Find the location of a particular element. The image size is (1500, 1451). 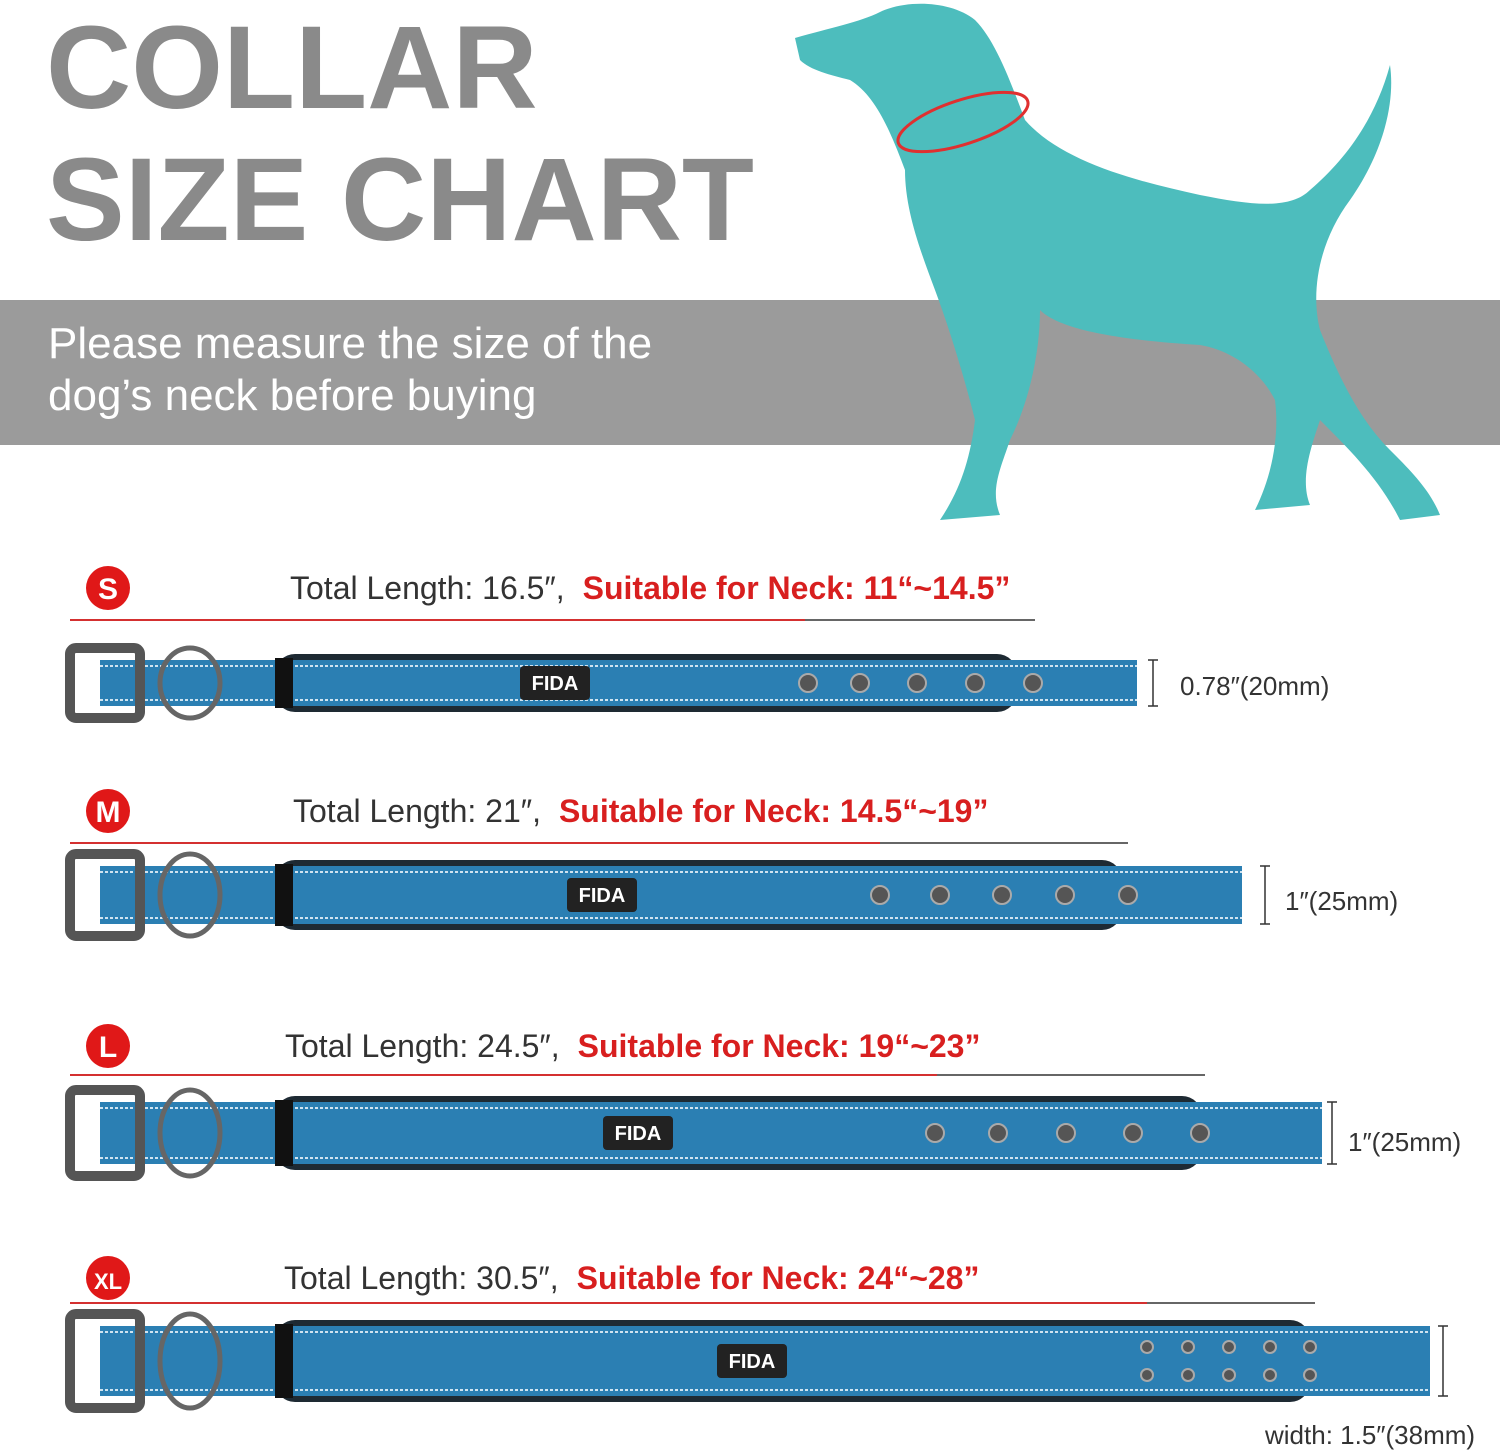

neck-range: Suitable for Neck: 14.5“~19” is located at coordinates (774, 811).